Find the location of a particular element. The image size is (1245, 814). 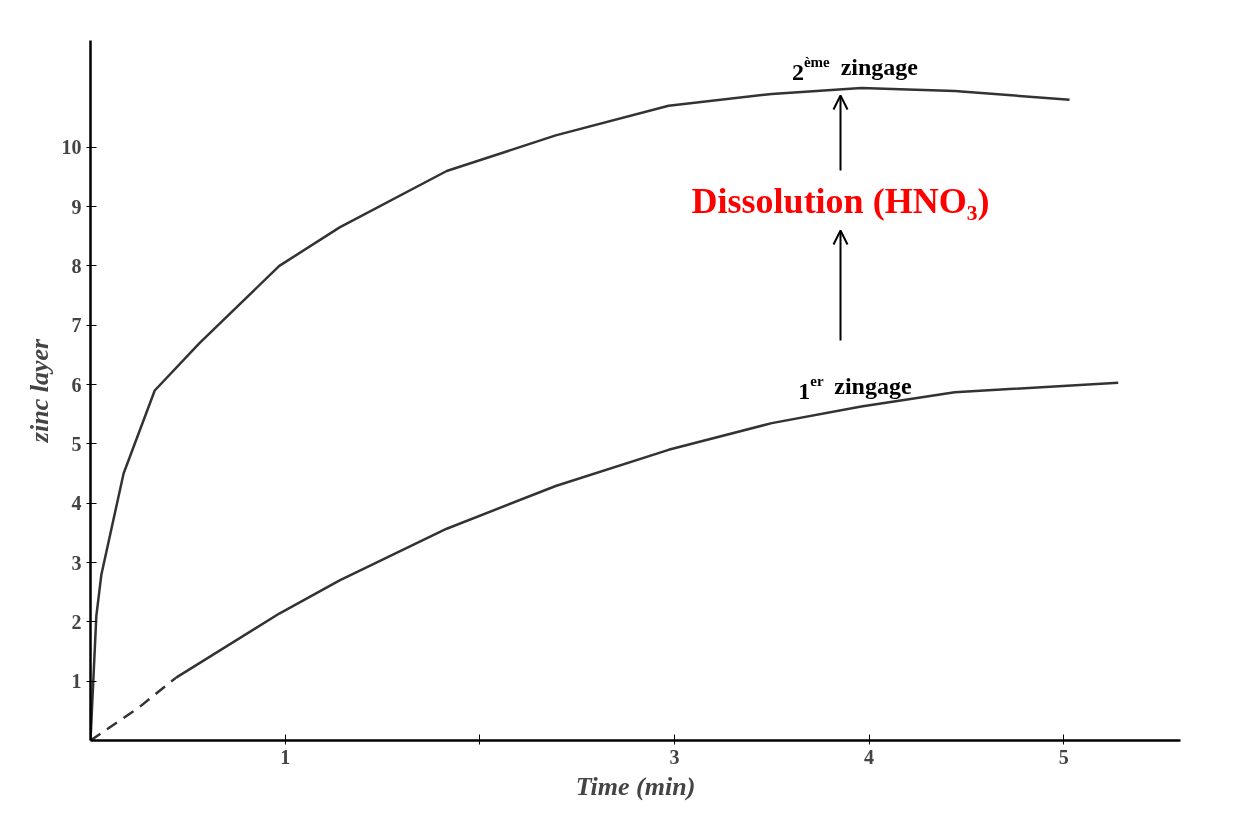

annotation: Dissolution (HNO₃) is located at coordinates (840, 200).